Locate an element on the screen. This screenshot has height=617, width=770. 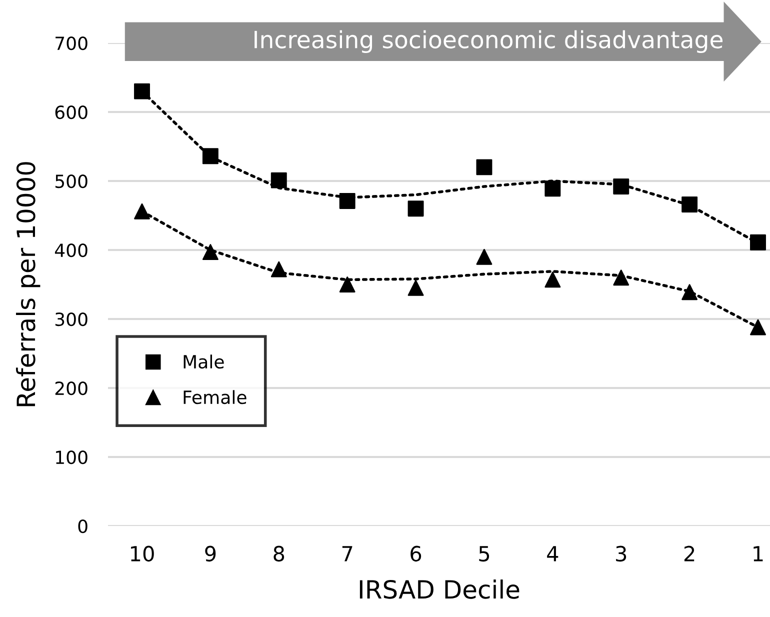
x-tick-label: 10 is located at coordinates (142, 554).